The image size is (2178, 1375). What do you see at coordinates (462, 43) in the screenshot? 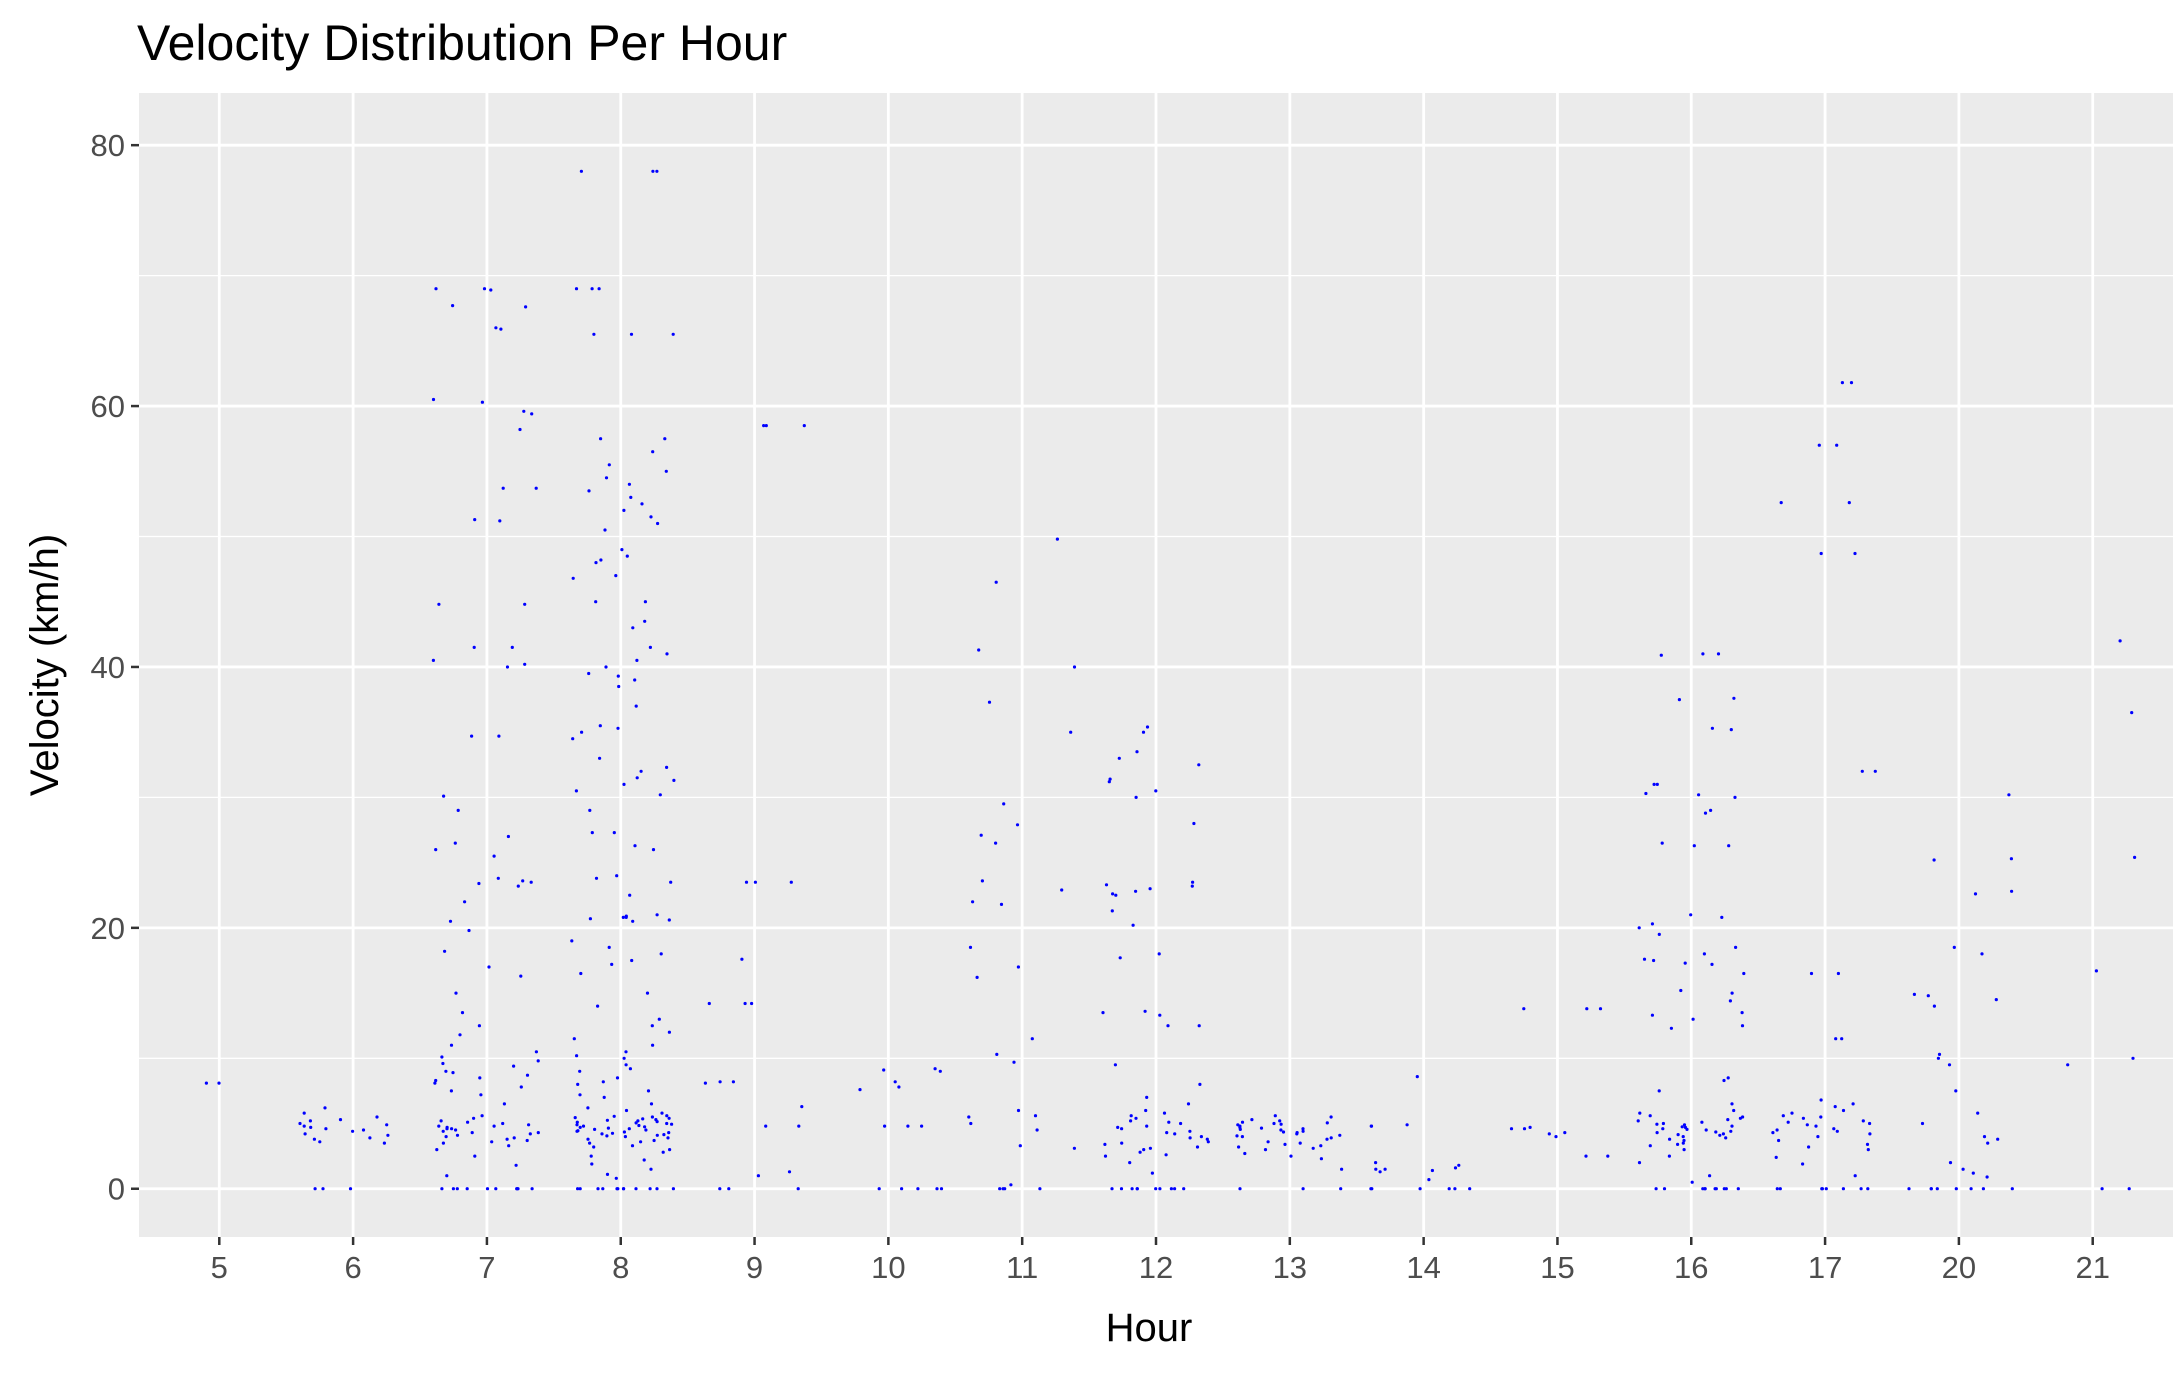
I see `chart-title: Velocity Distribution Per Hour` at bounding box center [462, 43].